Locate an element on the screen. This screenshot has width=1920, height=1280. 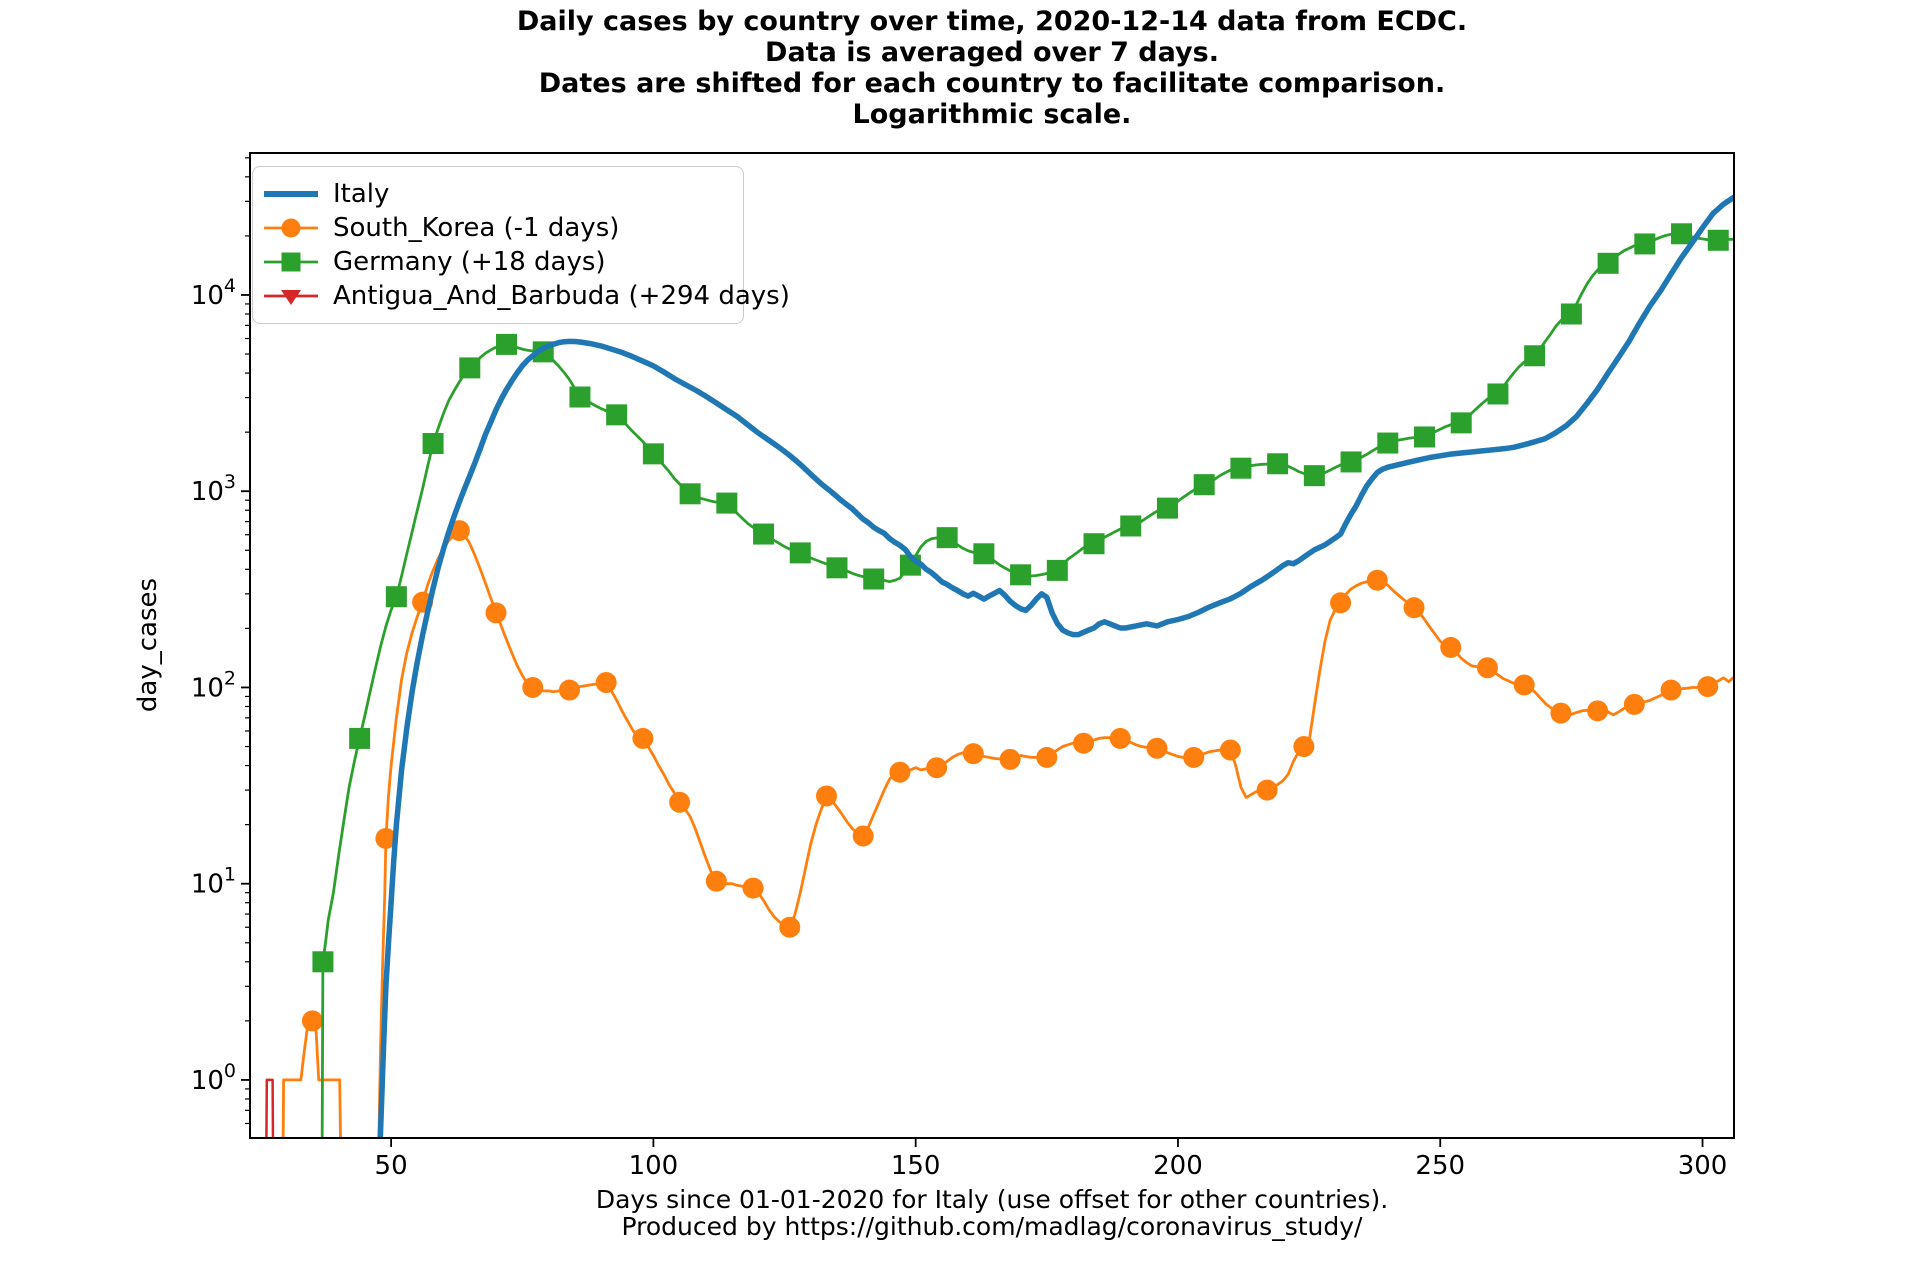
legend-label: Italy is located at coordinates (361, 194).